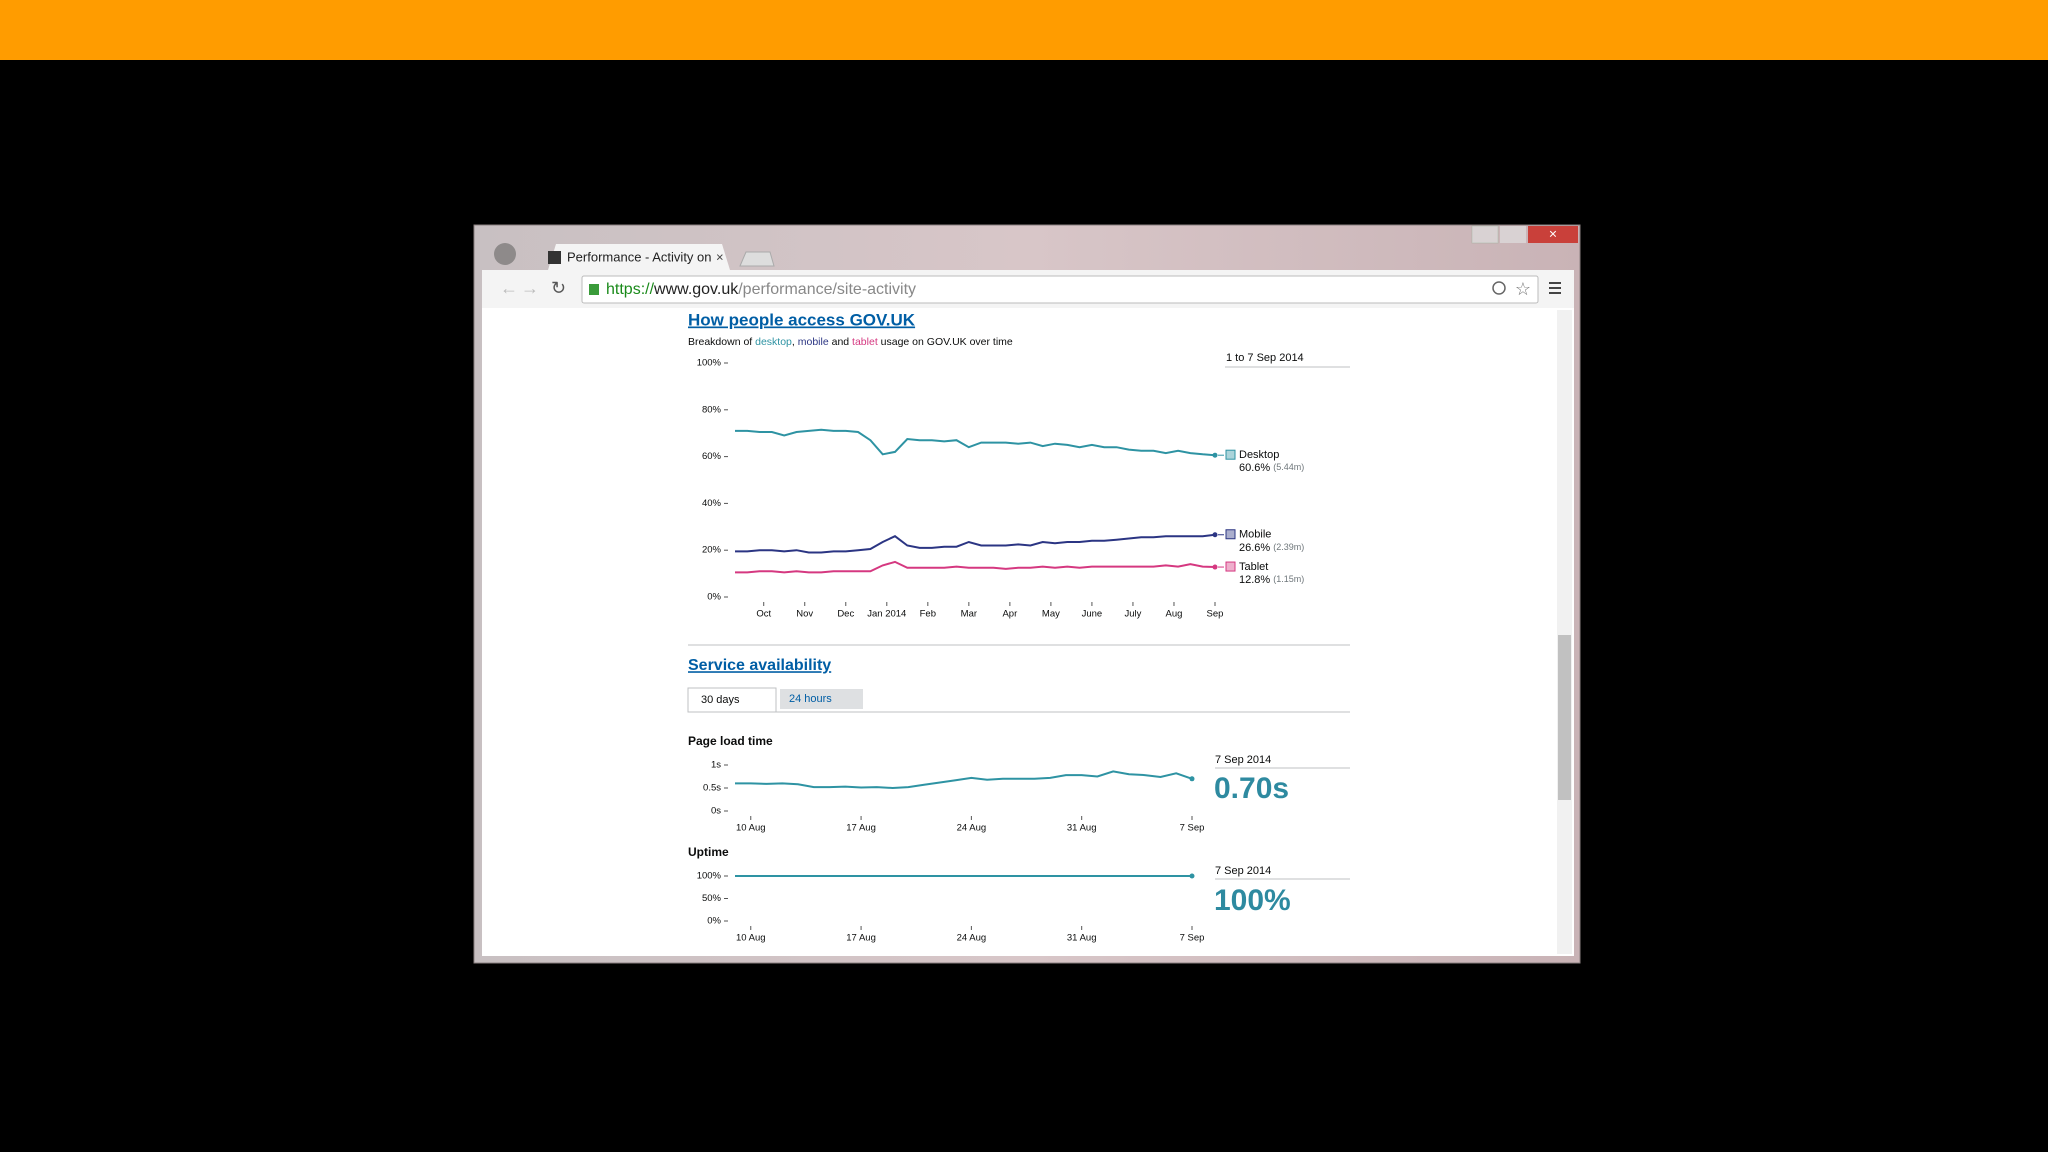 The height and width of the screenshot is (1152, 2048). What do you see at coordinates (840, 342) in the screenshot?
I see `subtitle-part: and` at bounding box center [840, 342].